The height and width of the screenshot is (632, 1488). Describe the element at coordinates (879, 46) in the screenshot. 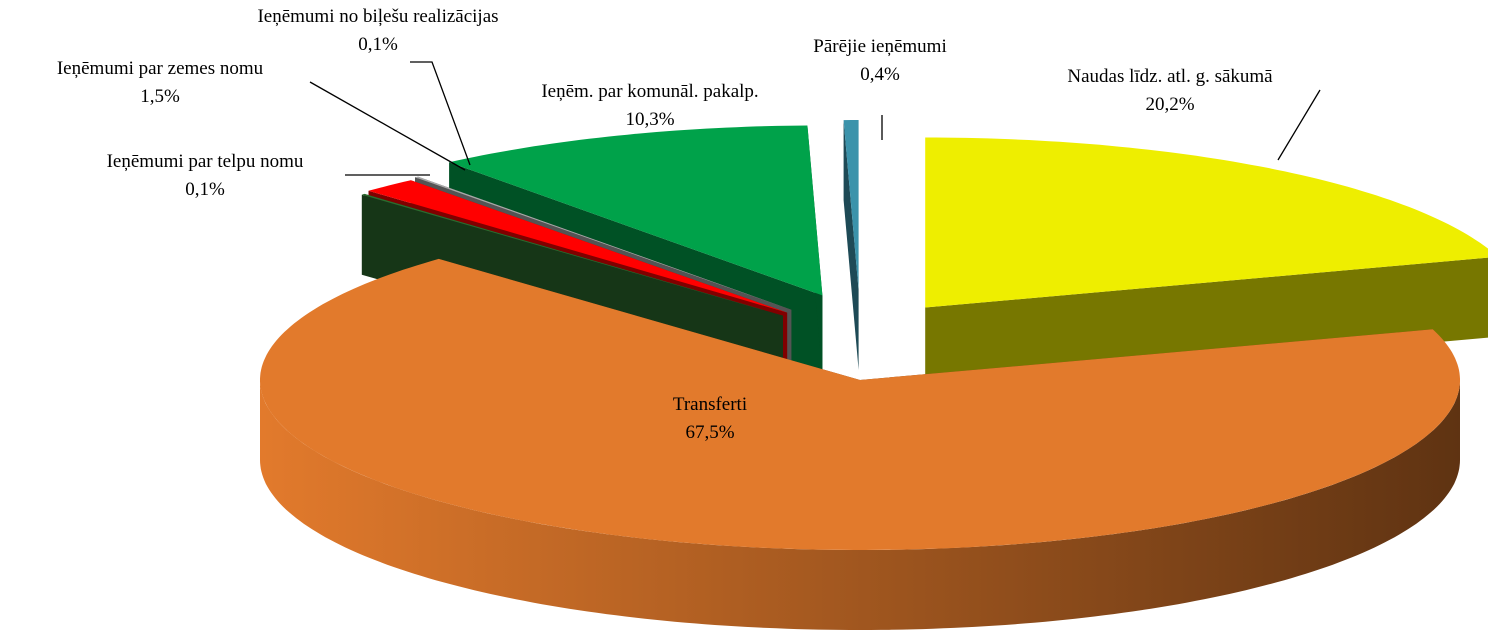

I see `slice-label: Pārējie ieņēmumi` at that location.